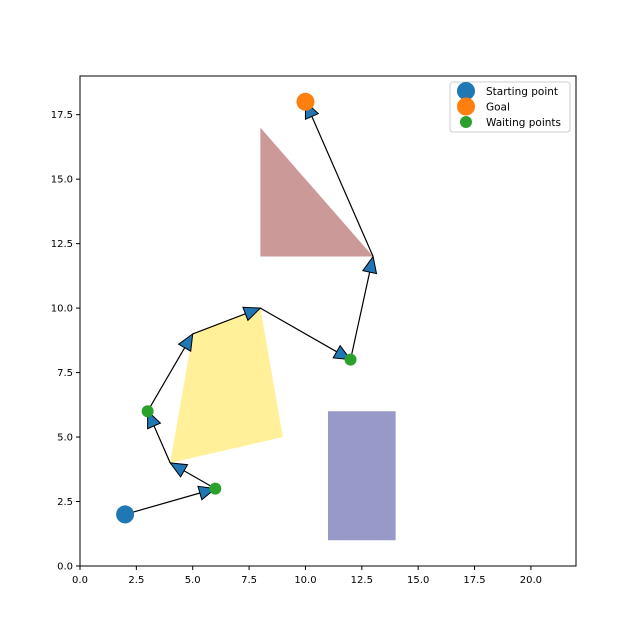 The image size is (640, 636). I want to click on y-tick-label: 15.0, so click(62, 180).